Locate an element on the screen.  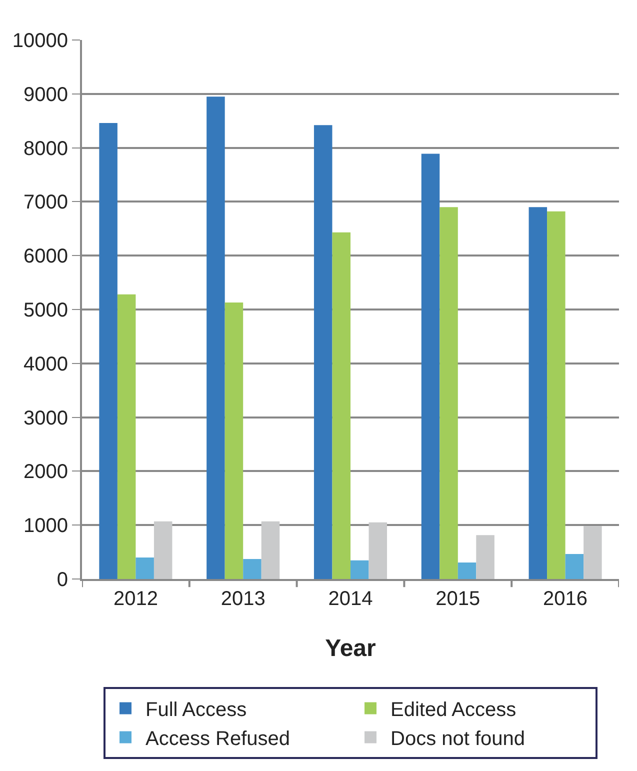
y-tick-label: 8000 is located at coordinates (46, 149).